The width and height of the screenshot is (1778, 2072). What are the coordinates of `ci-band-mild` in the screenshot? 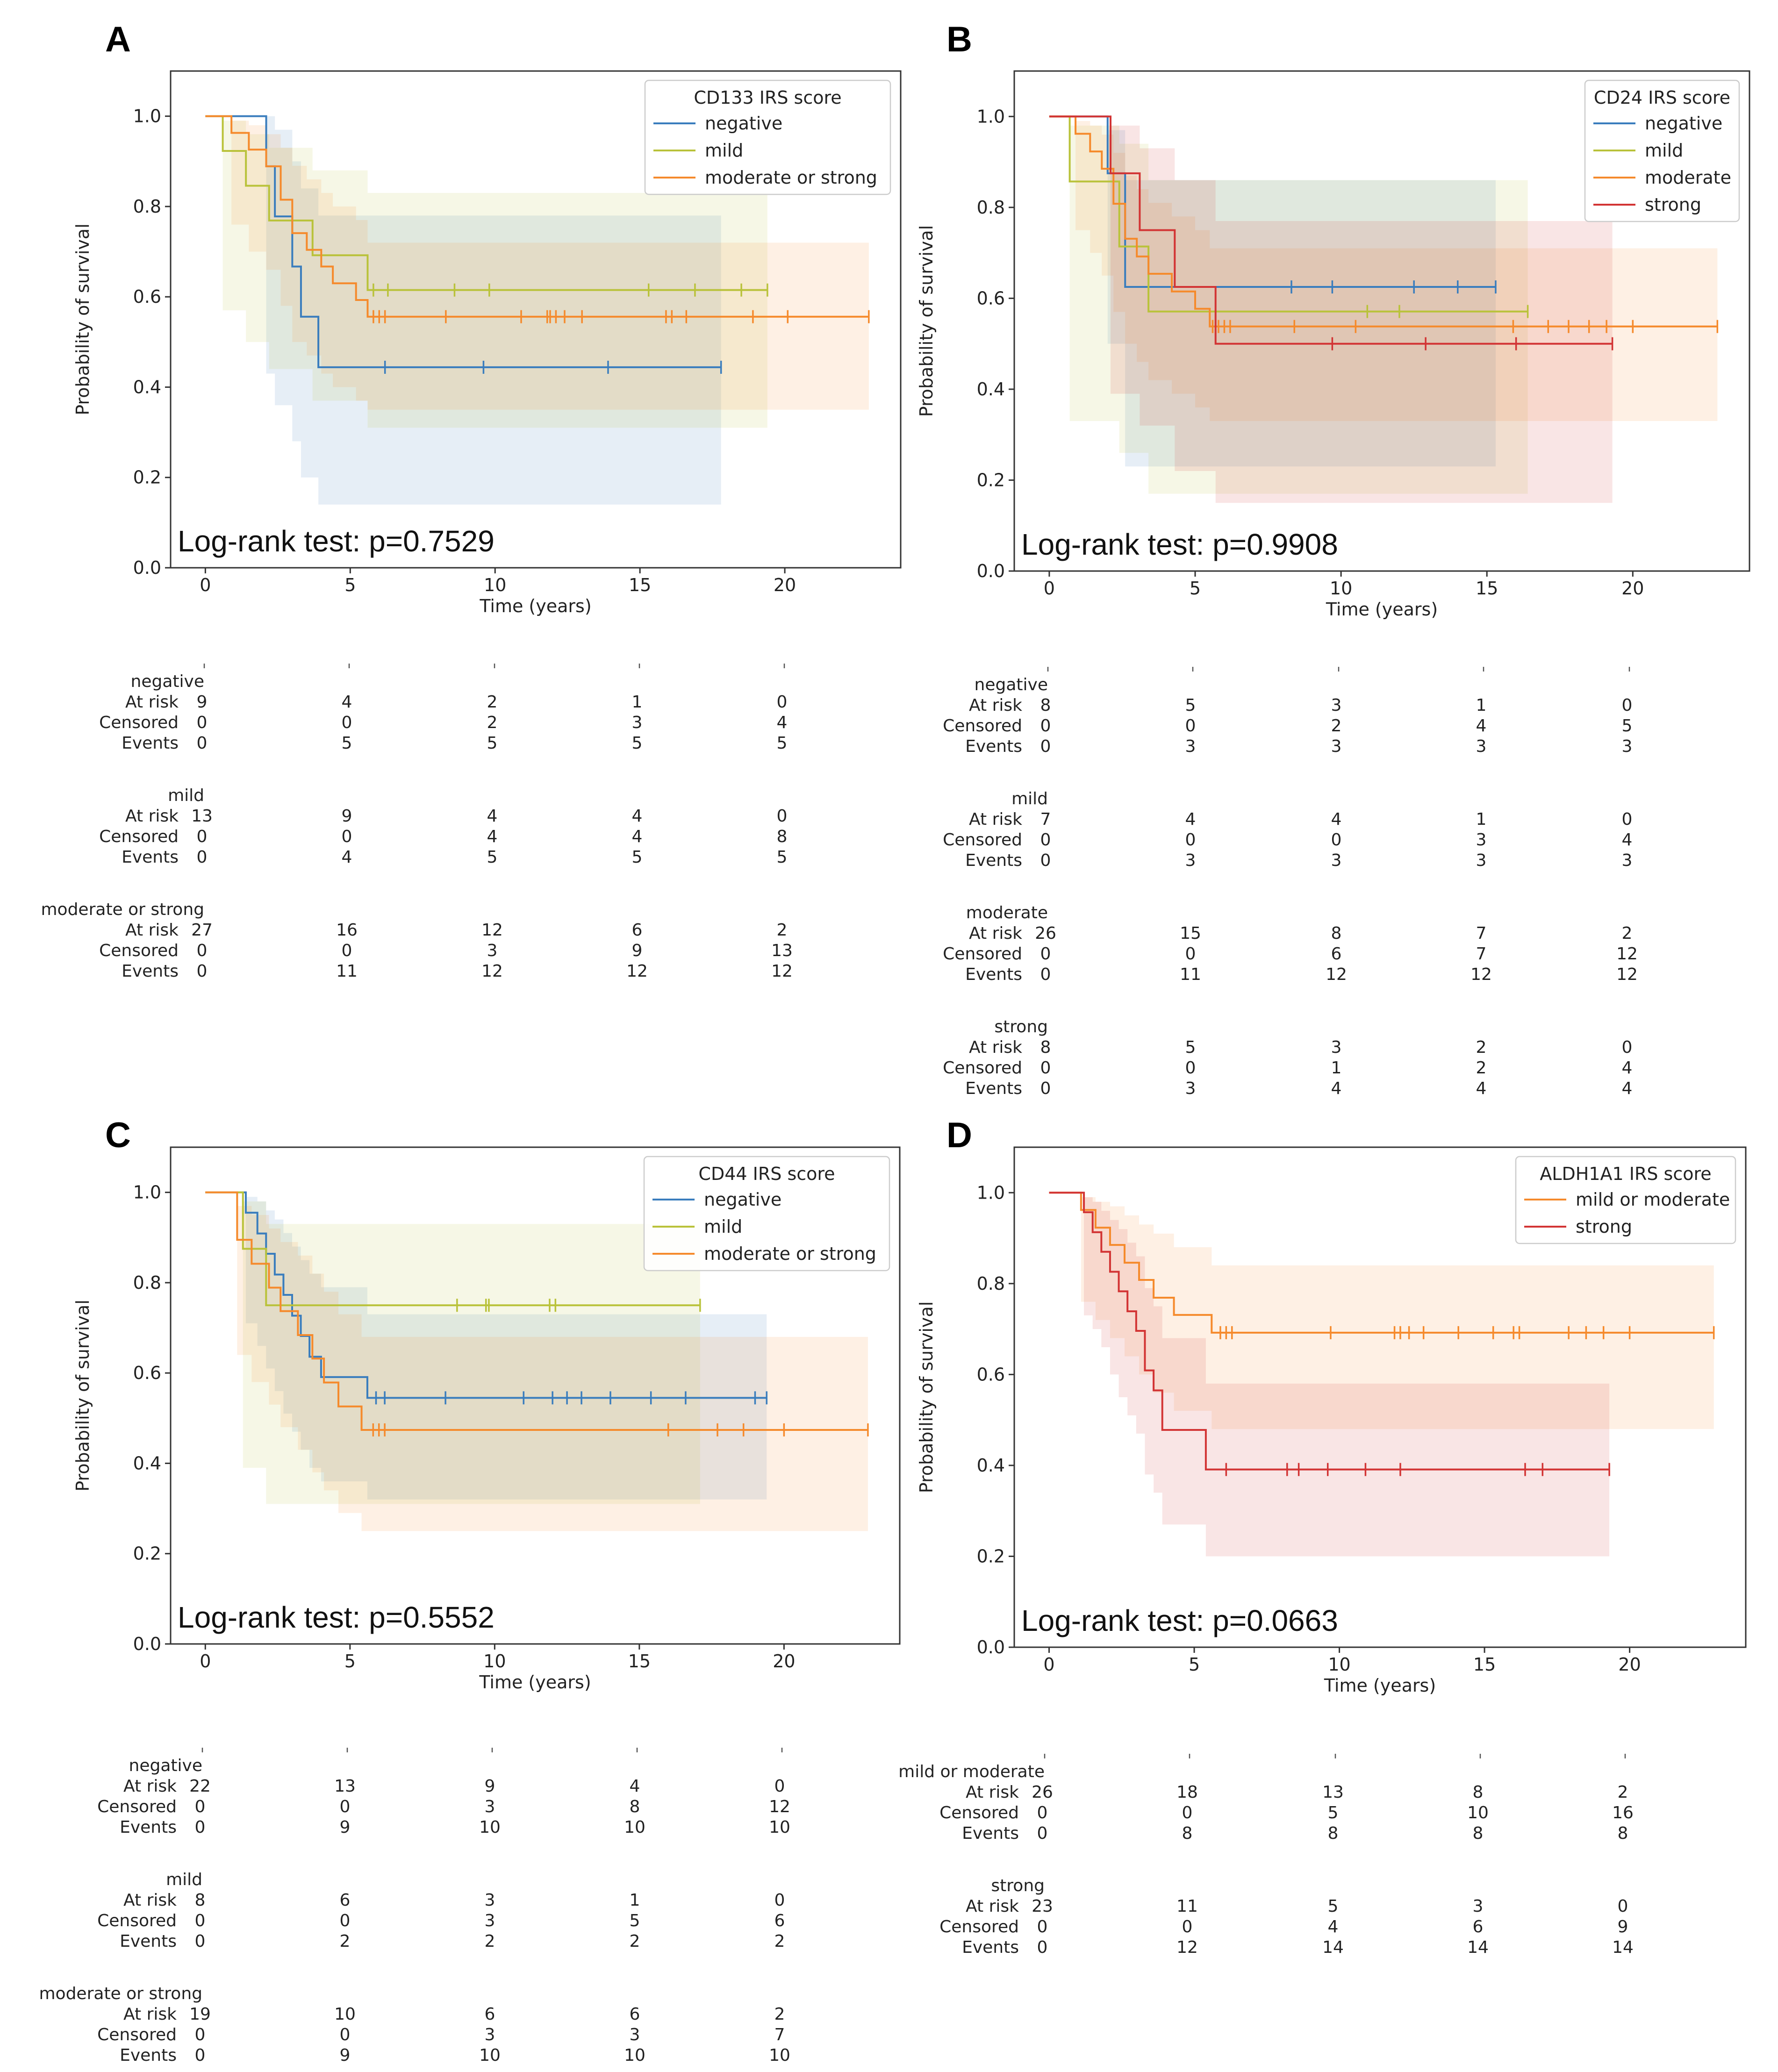 It's located at (486, 272).